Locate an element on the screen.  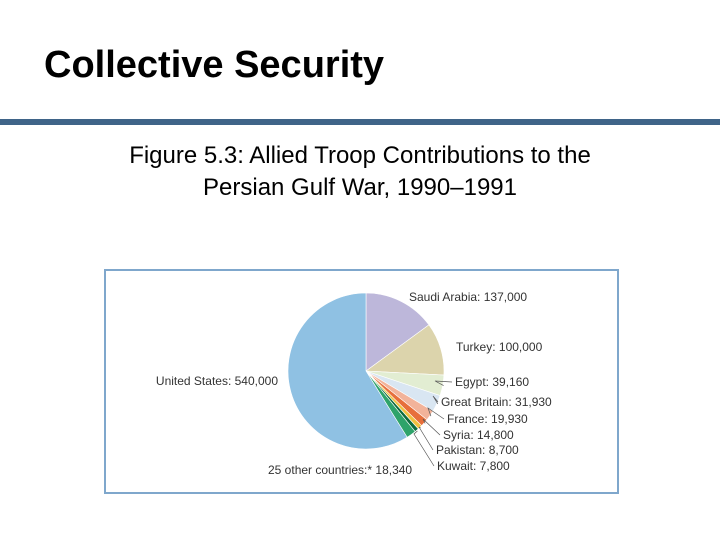
pie-slice-saudi-arabia is located at coordinates (397, 332).